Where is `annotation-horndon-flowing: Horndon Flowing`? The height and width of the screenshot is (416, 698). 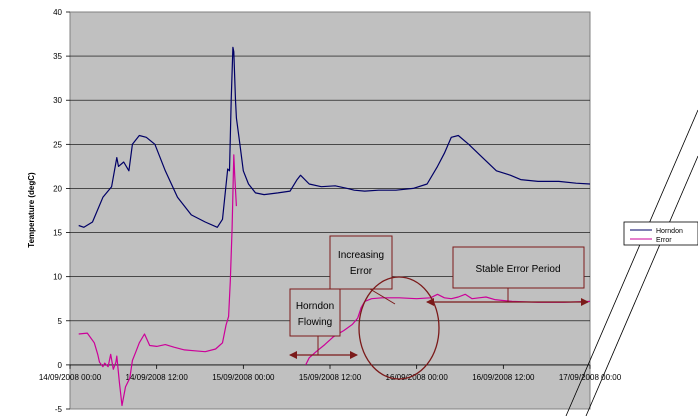
annotation-horndon-flowing: Horndon Flowing is located at coordinates (323, 323).